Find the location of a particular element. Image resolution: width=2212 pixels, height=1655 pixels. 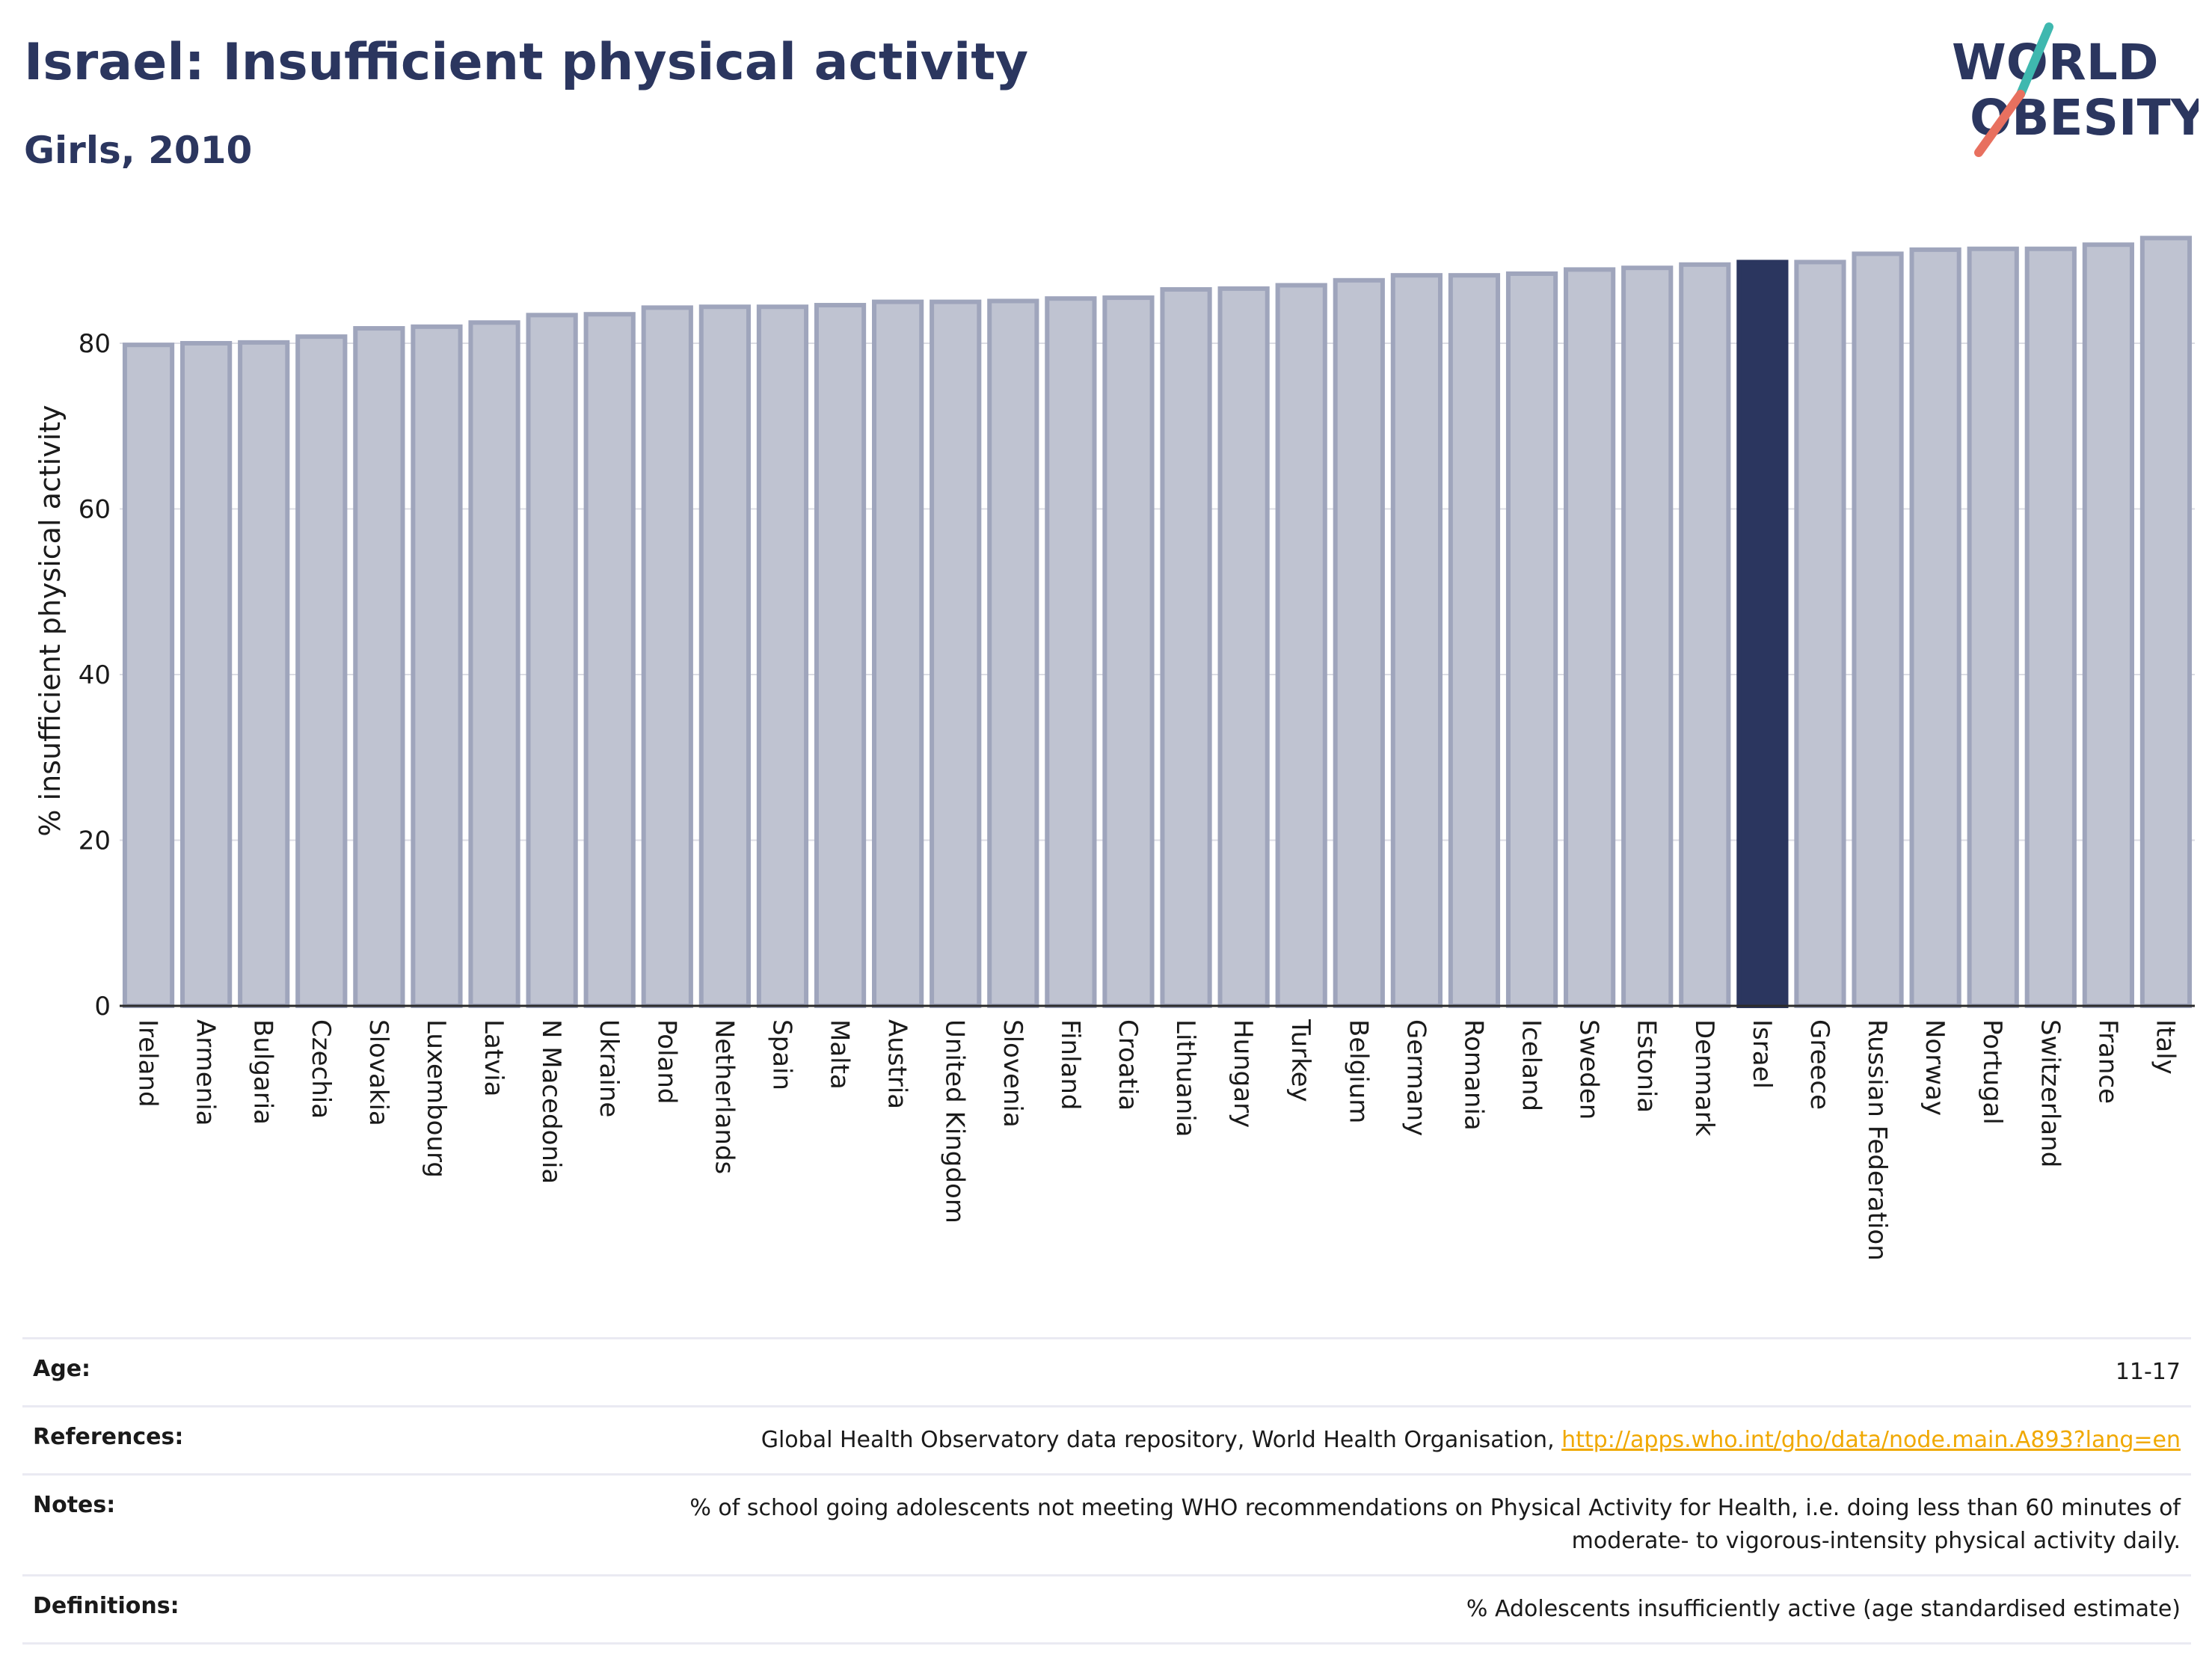

bar-slovakia is located at coordinates (379, 667).